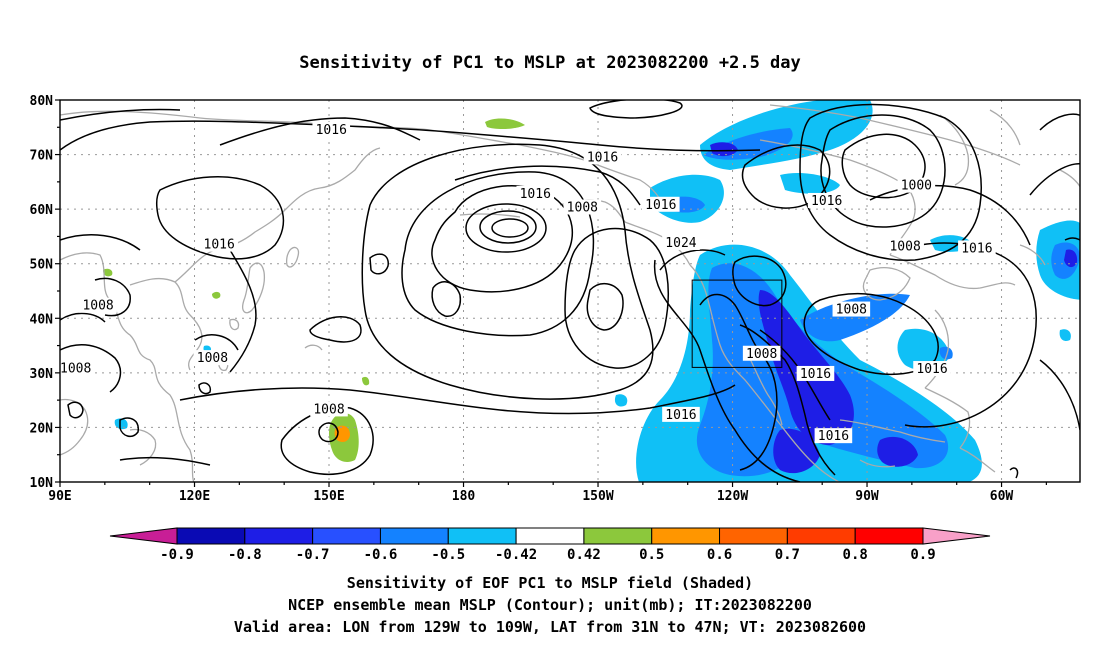 This screenshot has width=1100, height=650. What do you see at coordinates (530, 496) in the screenshot?
I see `longitude-labels: 90E 120E 150E 180 150W 120W 90W 60W` at bounding box center [530, 496].